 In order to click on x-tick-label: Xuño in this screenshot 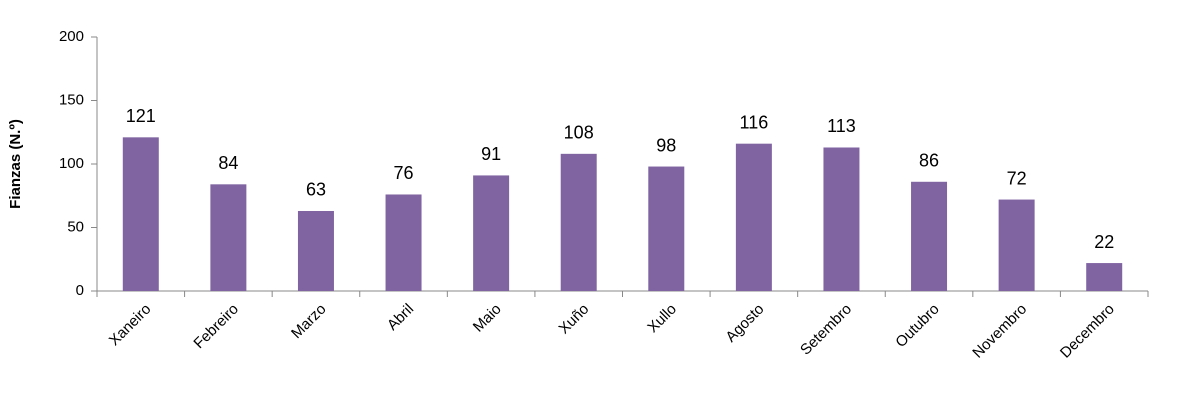, I will do `click(574, 319)`.